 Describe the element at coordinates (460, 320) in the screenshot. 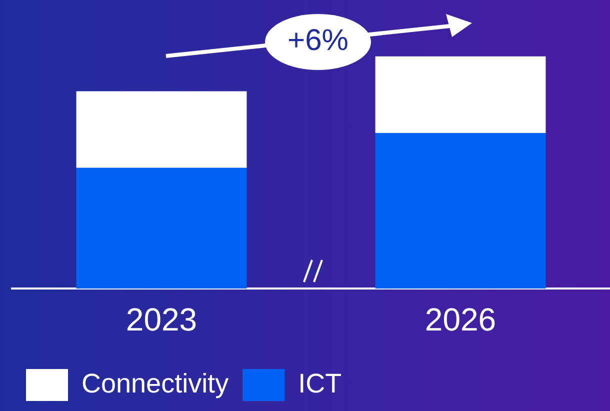

I see `x-tick-label: 2026` at that location.